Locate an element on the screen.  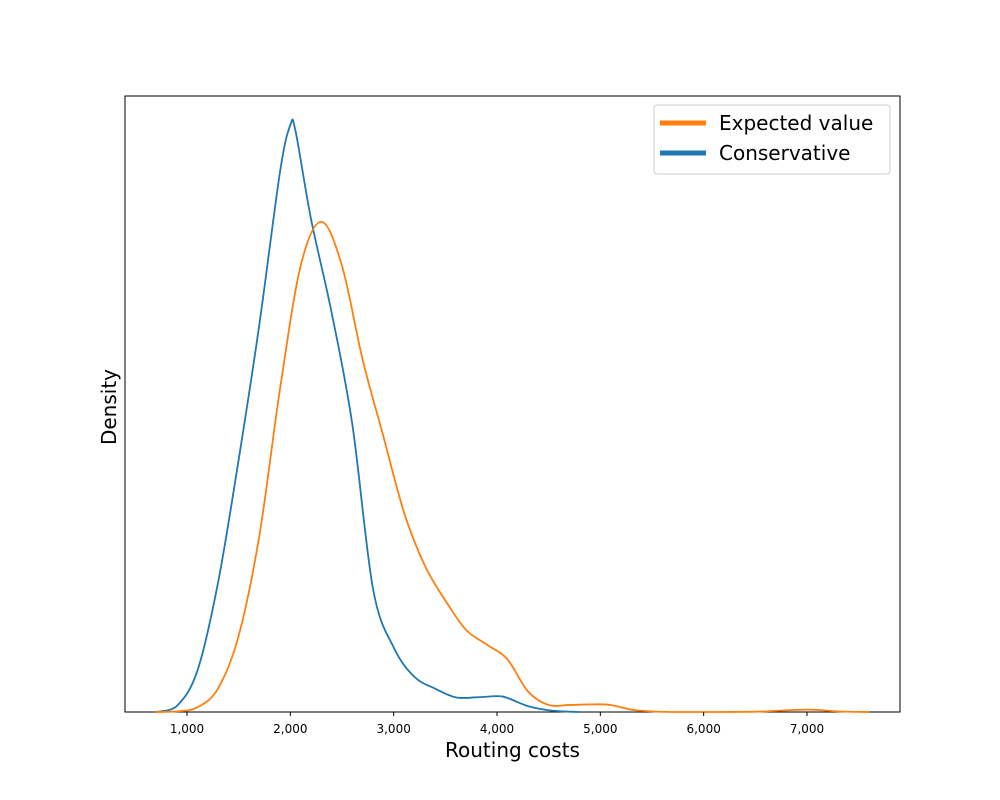
legend: Expected value Conservative is located at coordinates (772, 139).